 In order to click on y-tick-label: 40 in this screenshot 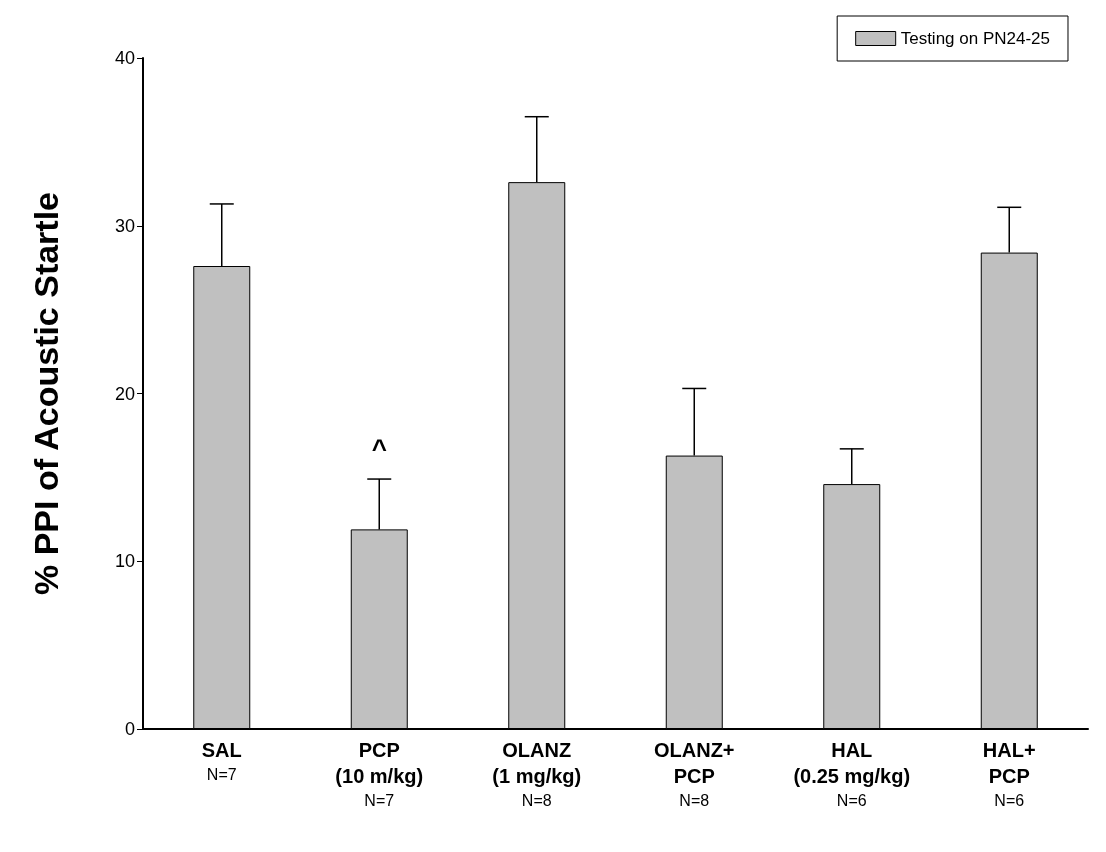, I will do `click(124, 58)`.